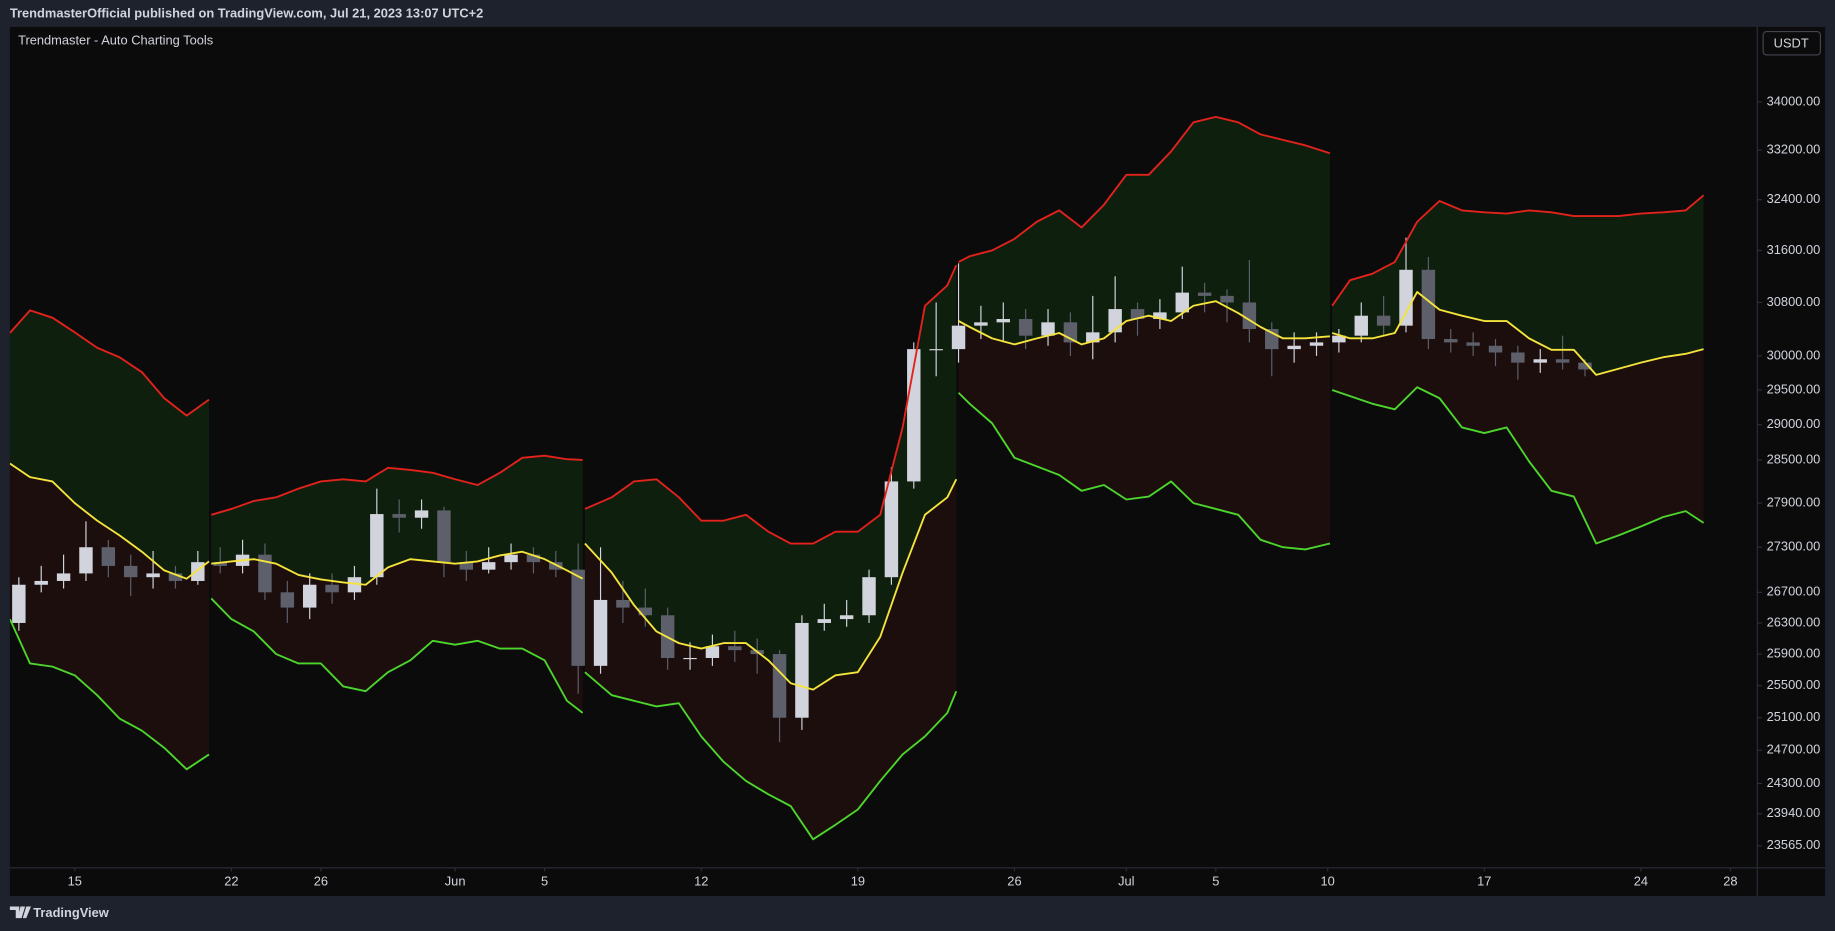  What do you see at coordinates (1794, 591) in the screenshot?
I see `y-tick-label: 26700.00` at bounding box center [1794, 591].